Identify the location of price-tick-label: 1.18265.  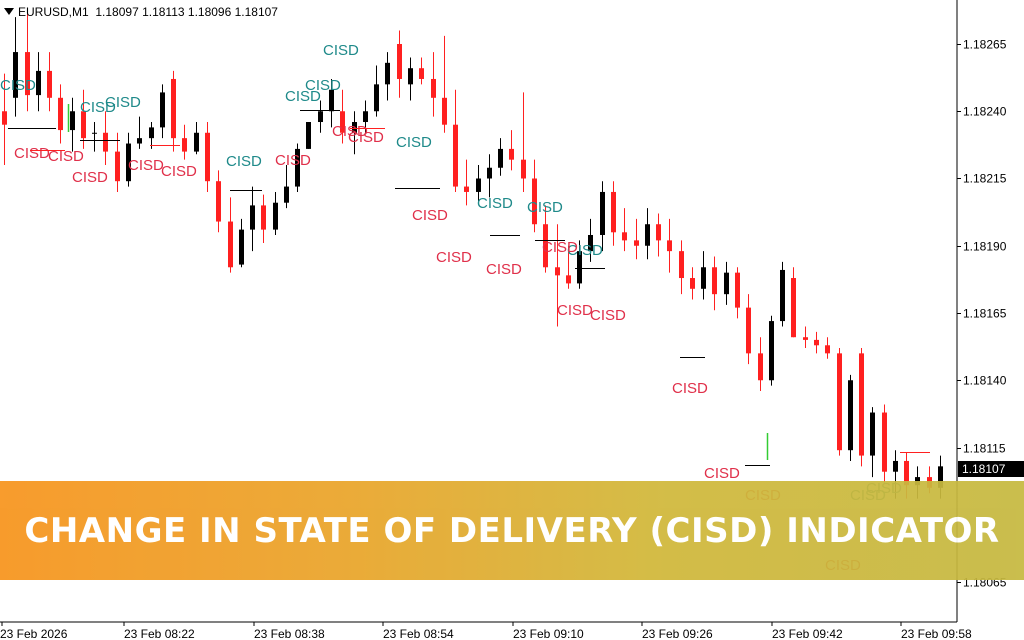
(985, 45).